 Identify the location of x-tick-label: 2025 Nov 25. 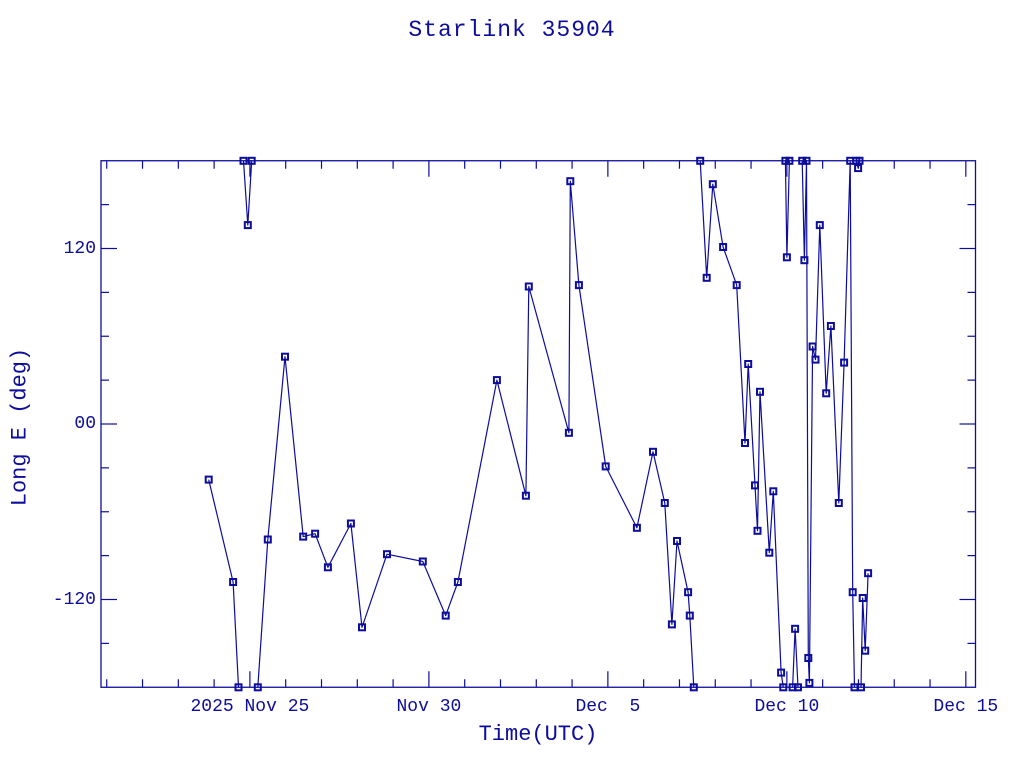
(250, 707).